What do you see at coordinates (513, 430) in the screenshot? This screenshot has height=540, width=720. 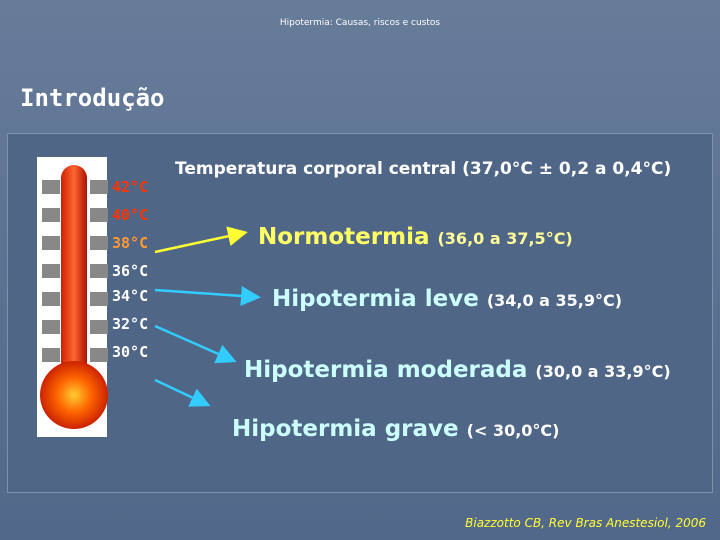 I see `class-range: (< 30,0°C)` at bounding box center [513, 430].